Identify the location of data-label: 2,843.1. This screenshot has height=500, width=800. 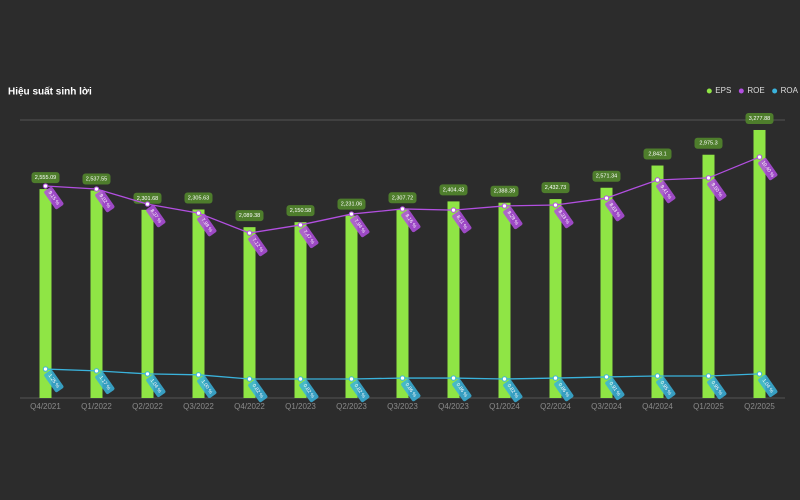
(657, 154).